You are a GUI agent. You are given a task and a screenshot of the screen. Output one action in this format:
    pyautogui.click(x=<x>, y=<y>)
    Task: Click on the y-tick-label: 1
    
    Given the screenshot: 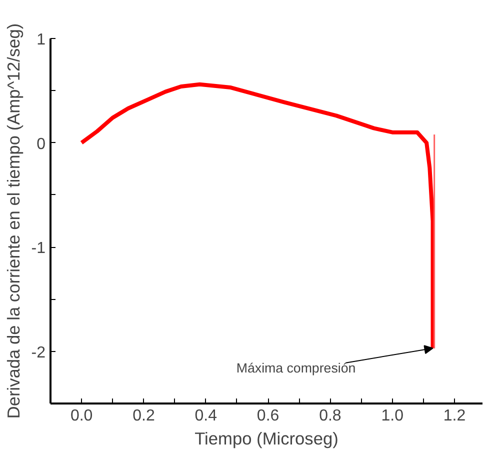 What is the action you would take?
    pyautogui.click(x=41, y=40)
    